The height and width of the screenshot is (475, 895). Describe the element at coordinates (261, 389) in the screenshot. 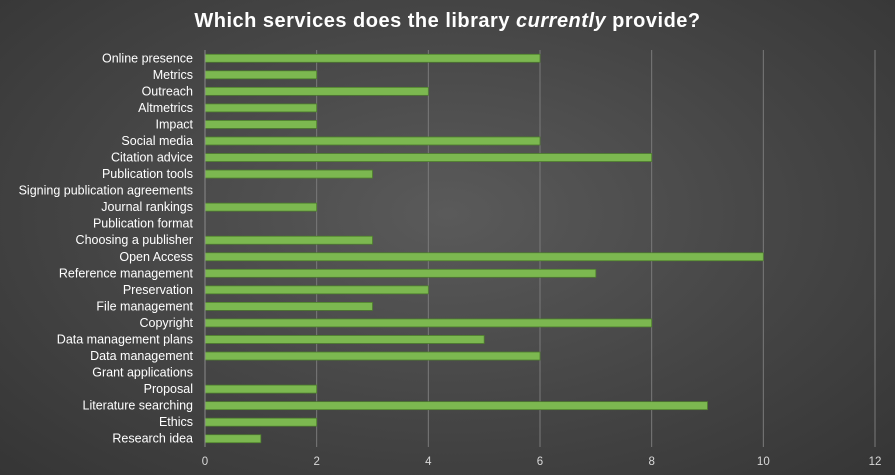

I see `bar-proposal` at that location.